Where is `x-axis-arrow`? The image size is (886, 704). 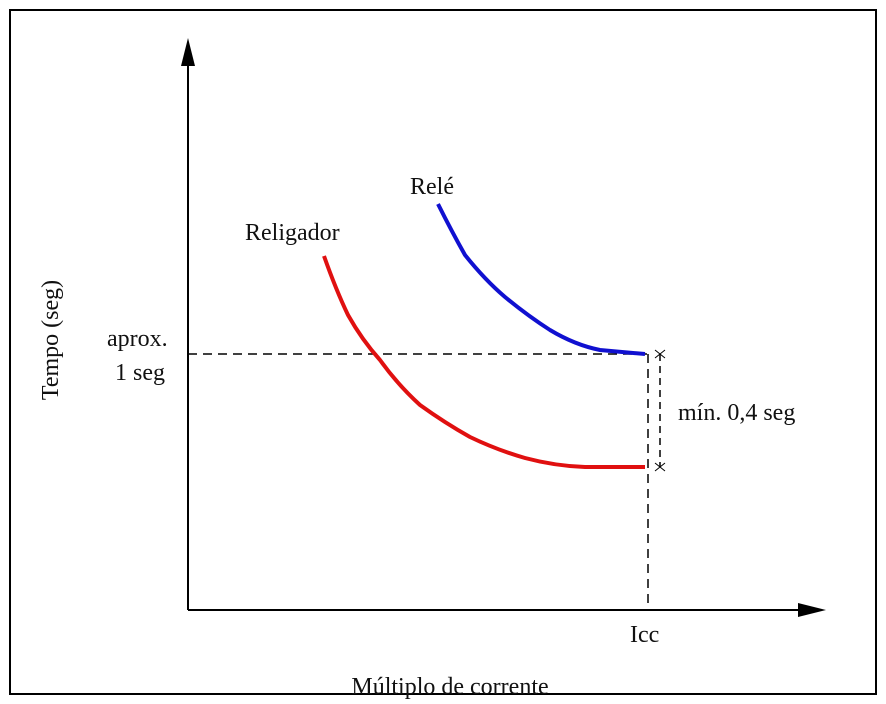
x-axis-arrow is located at coordinates (812, 610).